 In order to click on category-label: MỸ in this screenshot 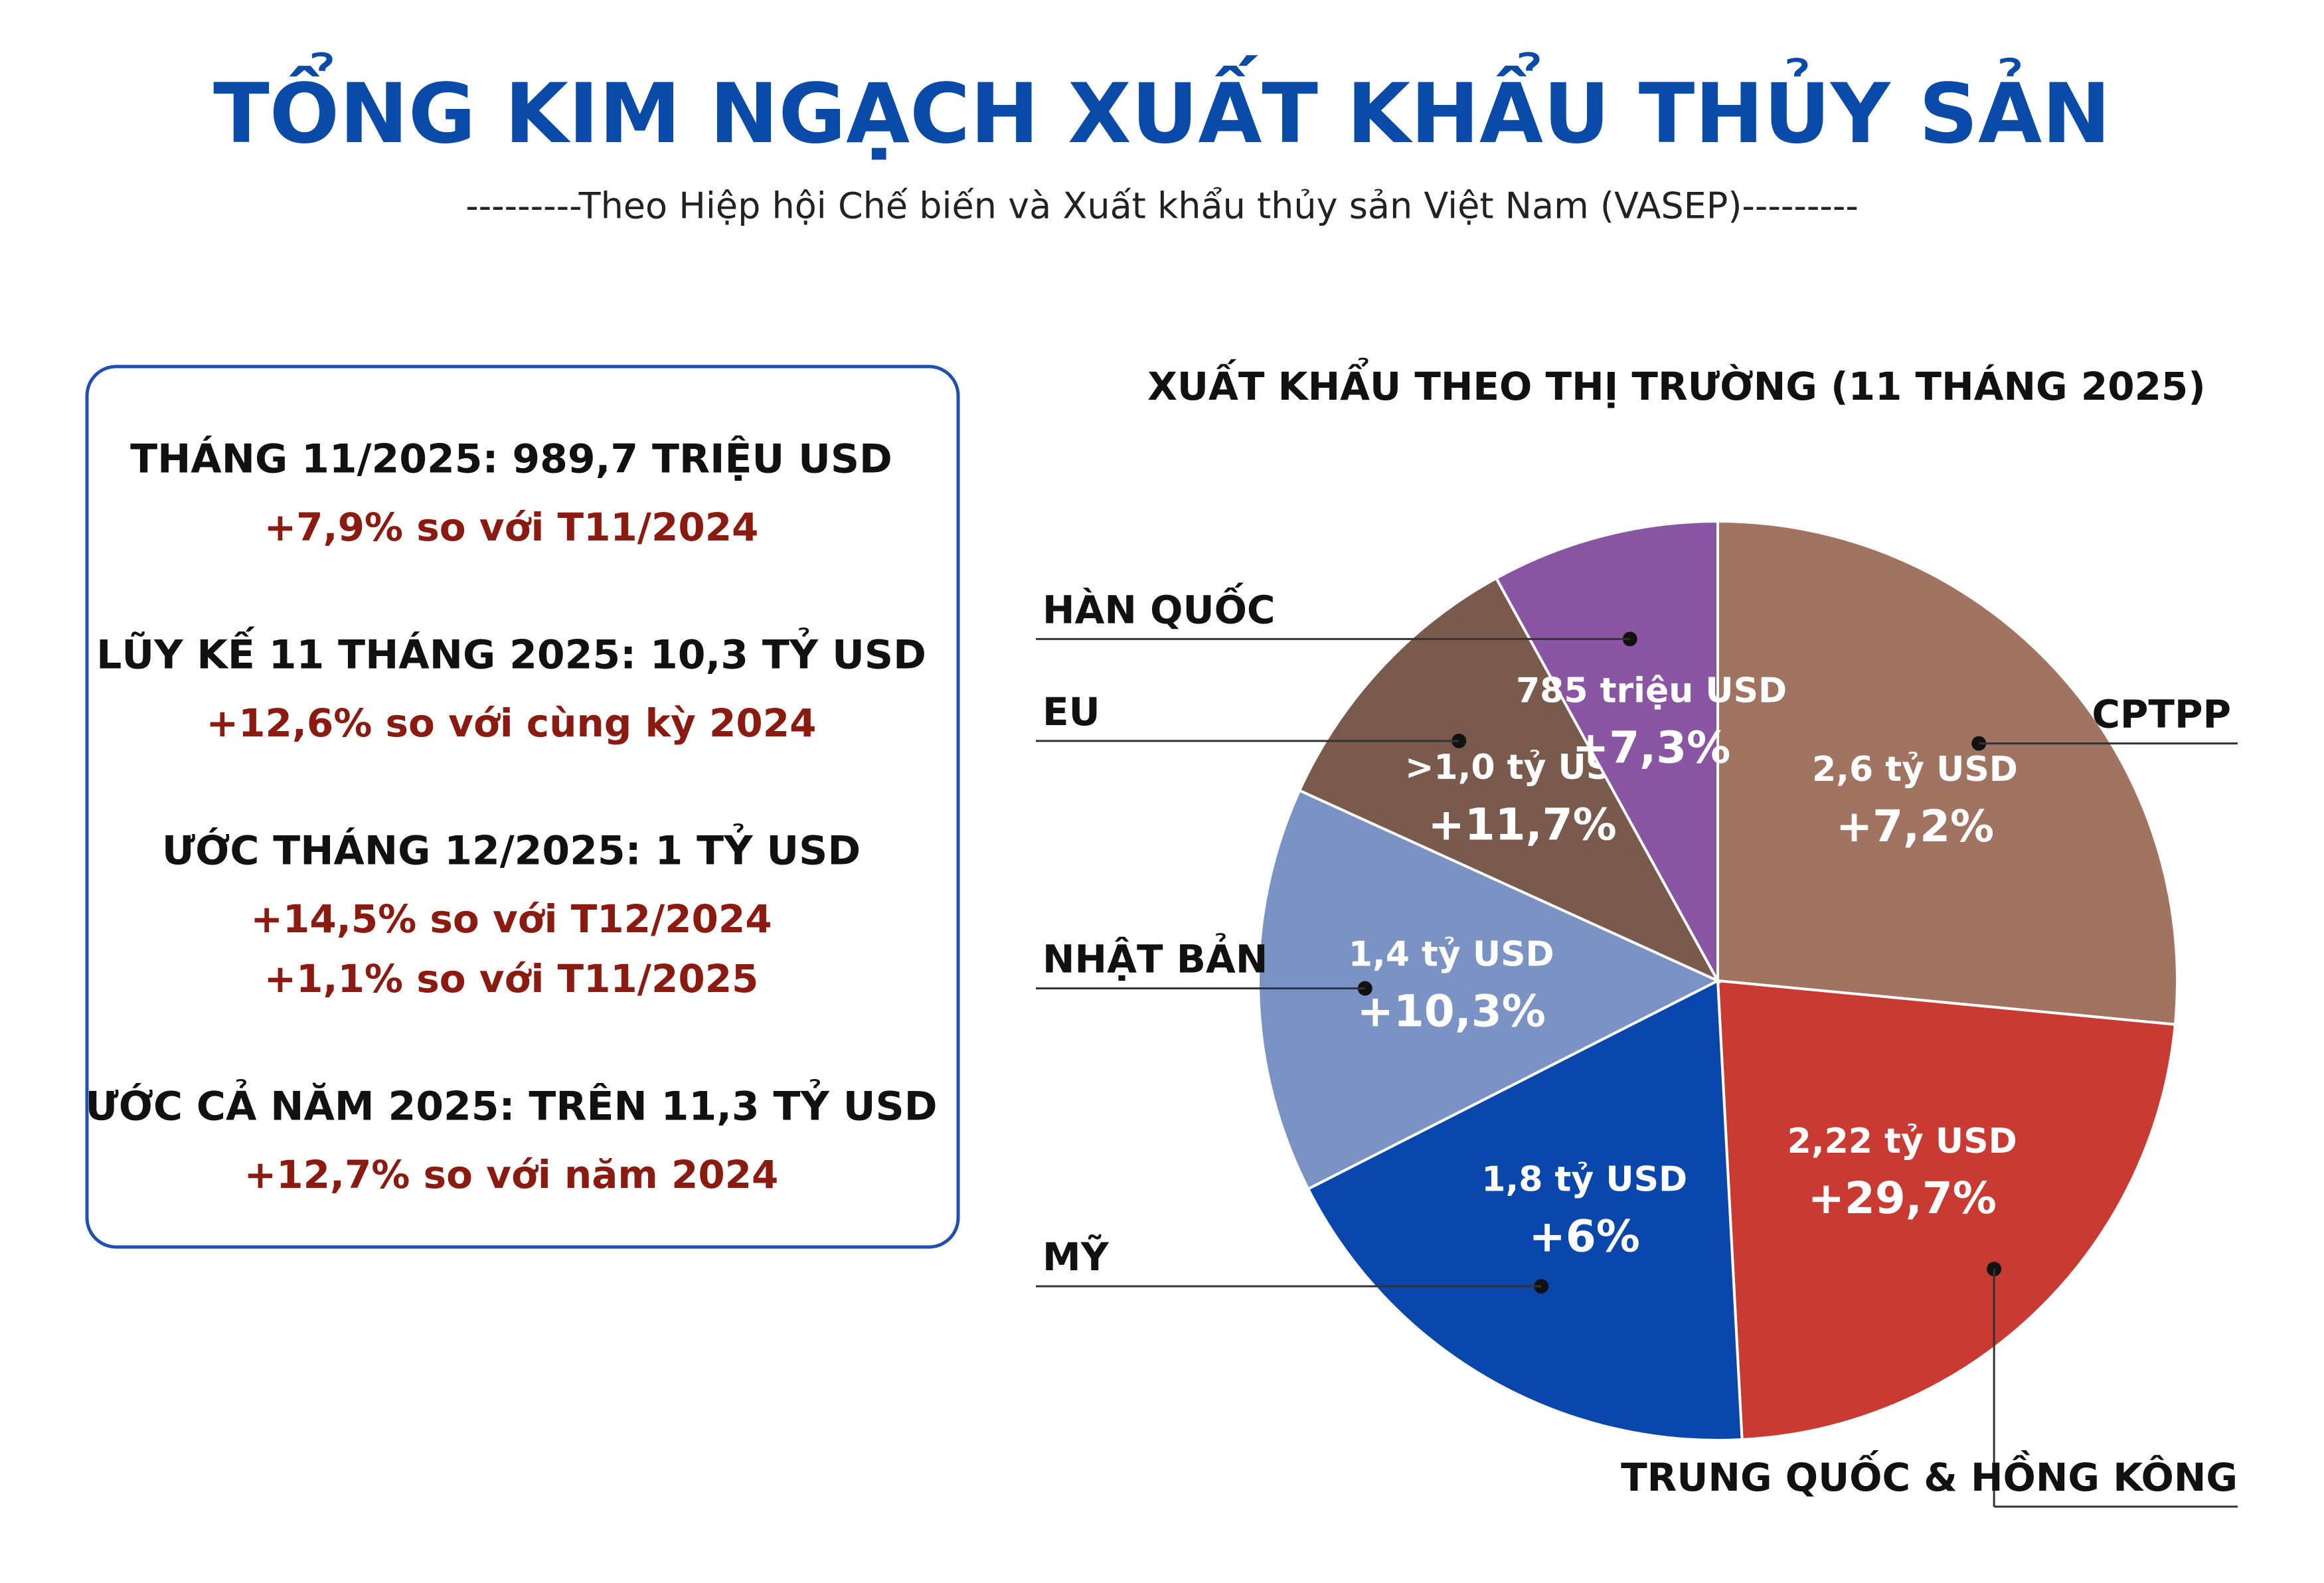, I will do `click(1076, 1257)`.